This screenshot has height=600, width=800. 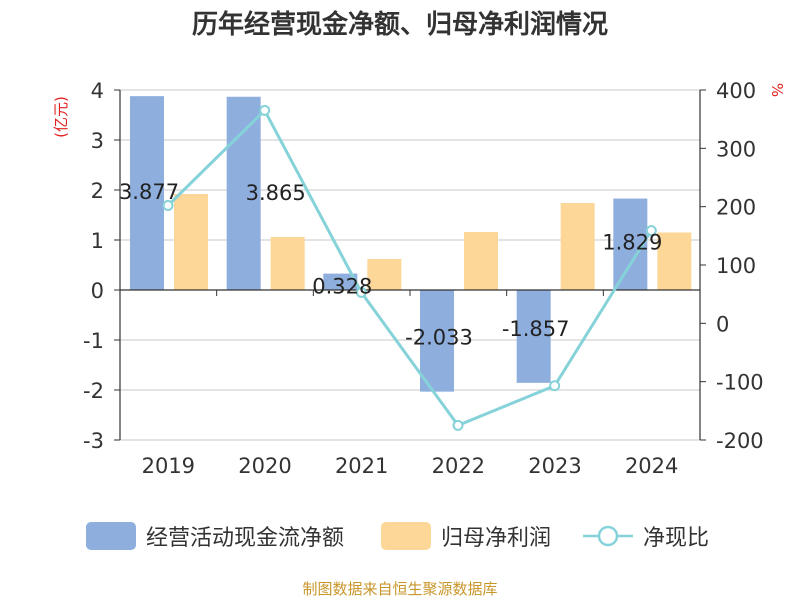 I want to click on legend-swatch-cashflow, so click(x=111, y=536).